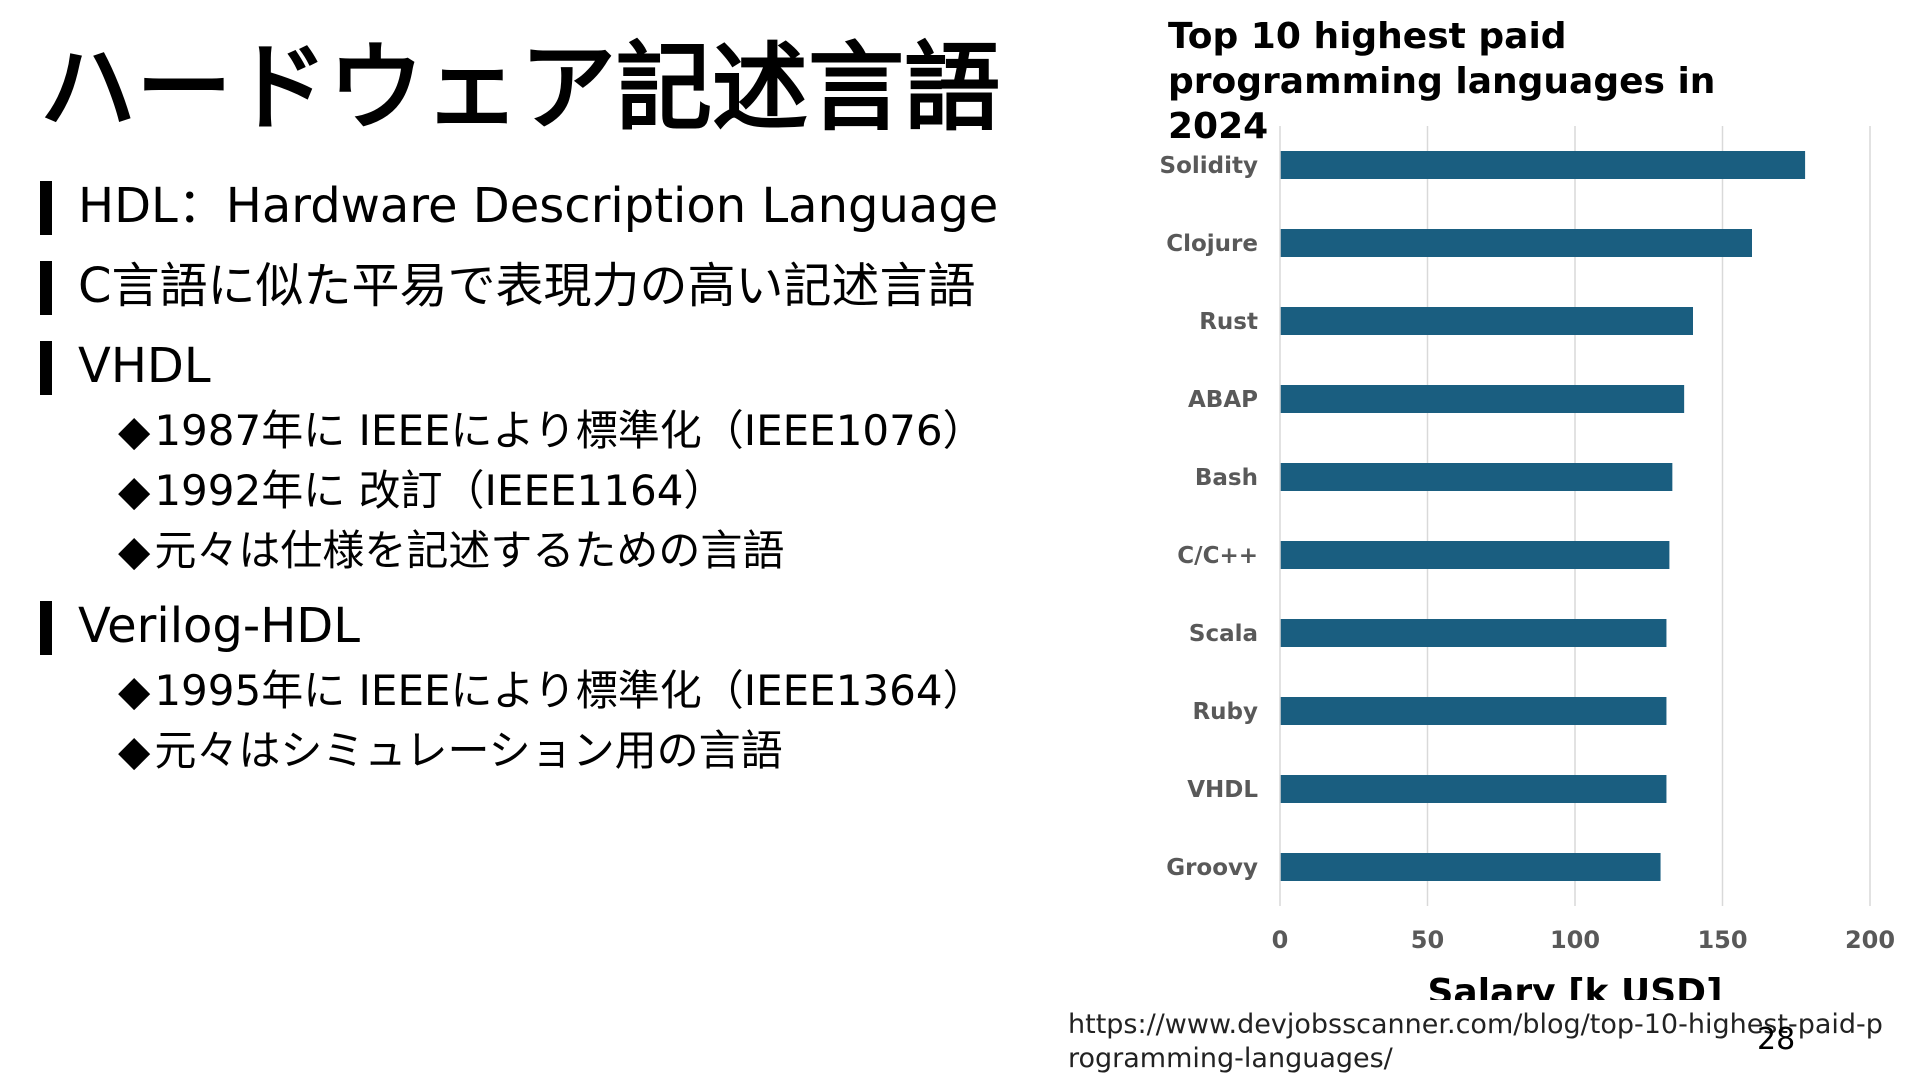 The width and height of the screenshot is (1920, 1080). Describe the element at coordinates (1212, 244) in the screenshot. I see `category-label: Clojure` at that location.